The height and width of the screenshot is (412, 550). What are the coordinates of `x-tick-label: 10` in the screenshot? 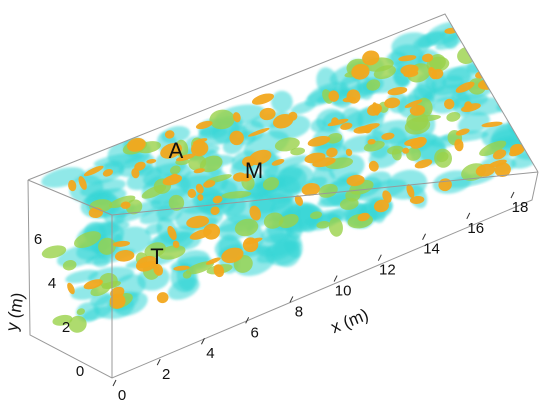 It's located at (343, 291).